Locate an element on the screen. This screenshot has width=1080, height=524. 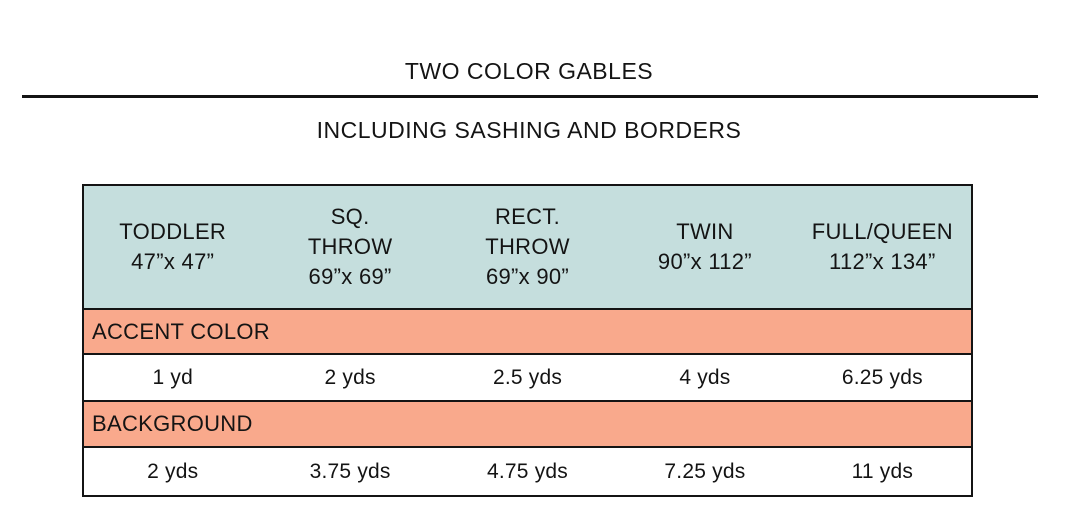
yardage-value: 11 yds is located at coordinates (882, 471).